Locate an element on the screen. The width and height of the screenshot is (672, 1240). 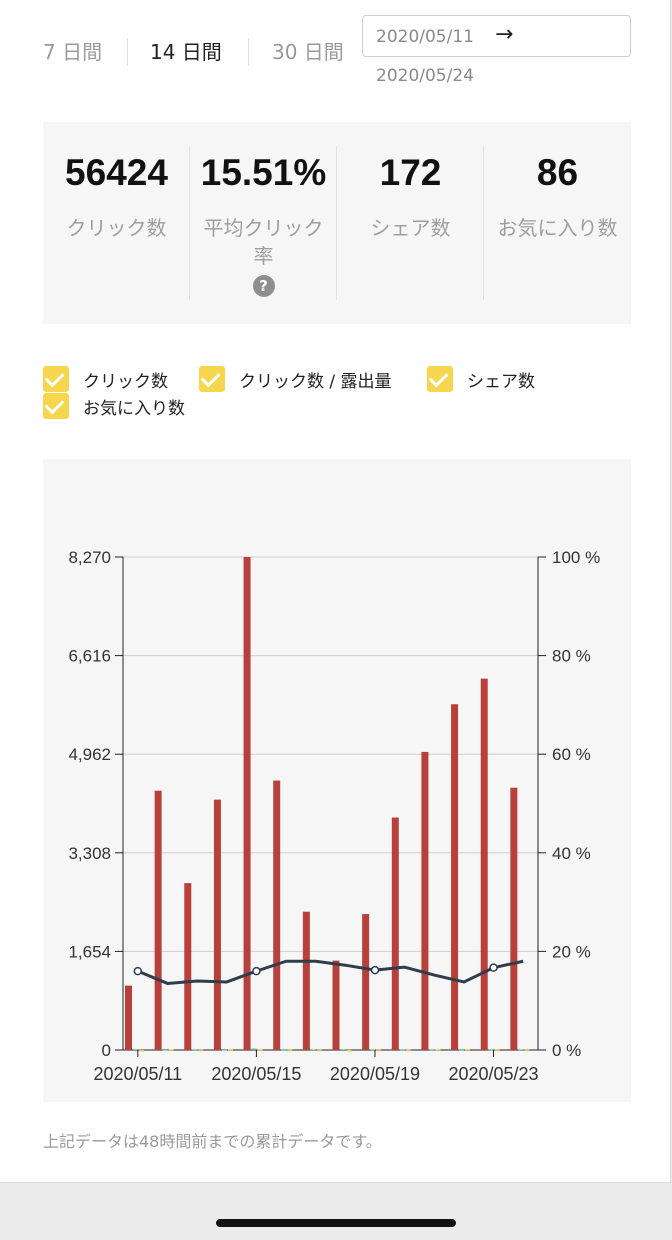
x-tick-label: 2020/05/11 is located at coordinates (137, 1074).